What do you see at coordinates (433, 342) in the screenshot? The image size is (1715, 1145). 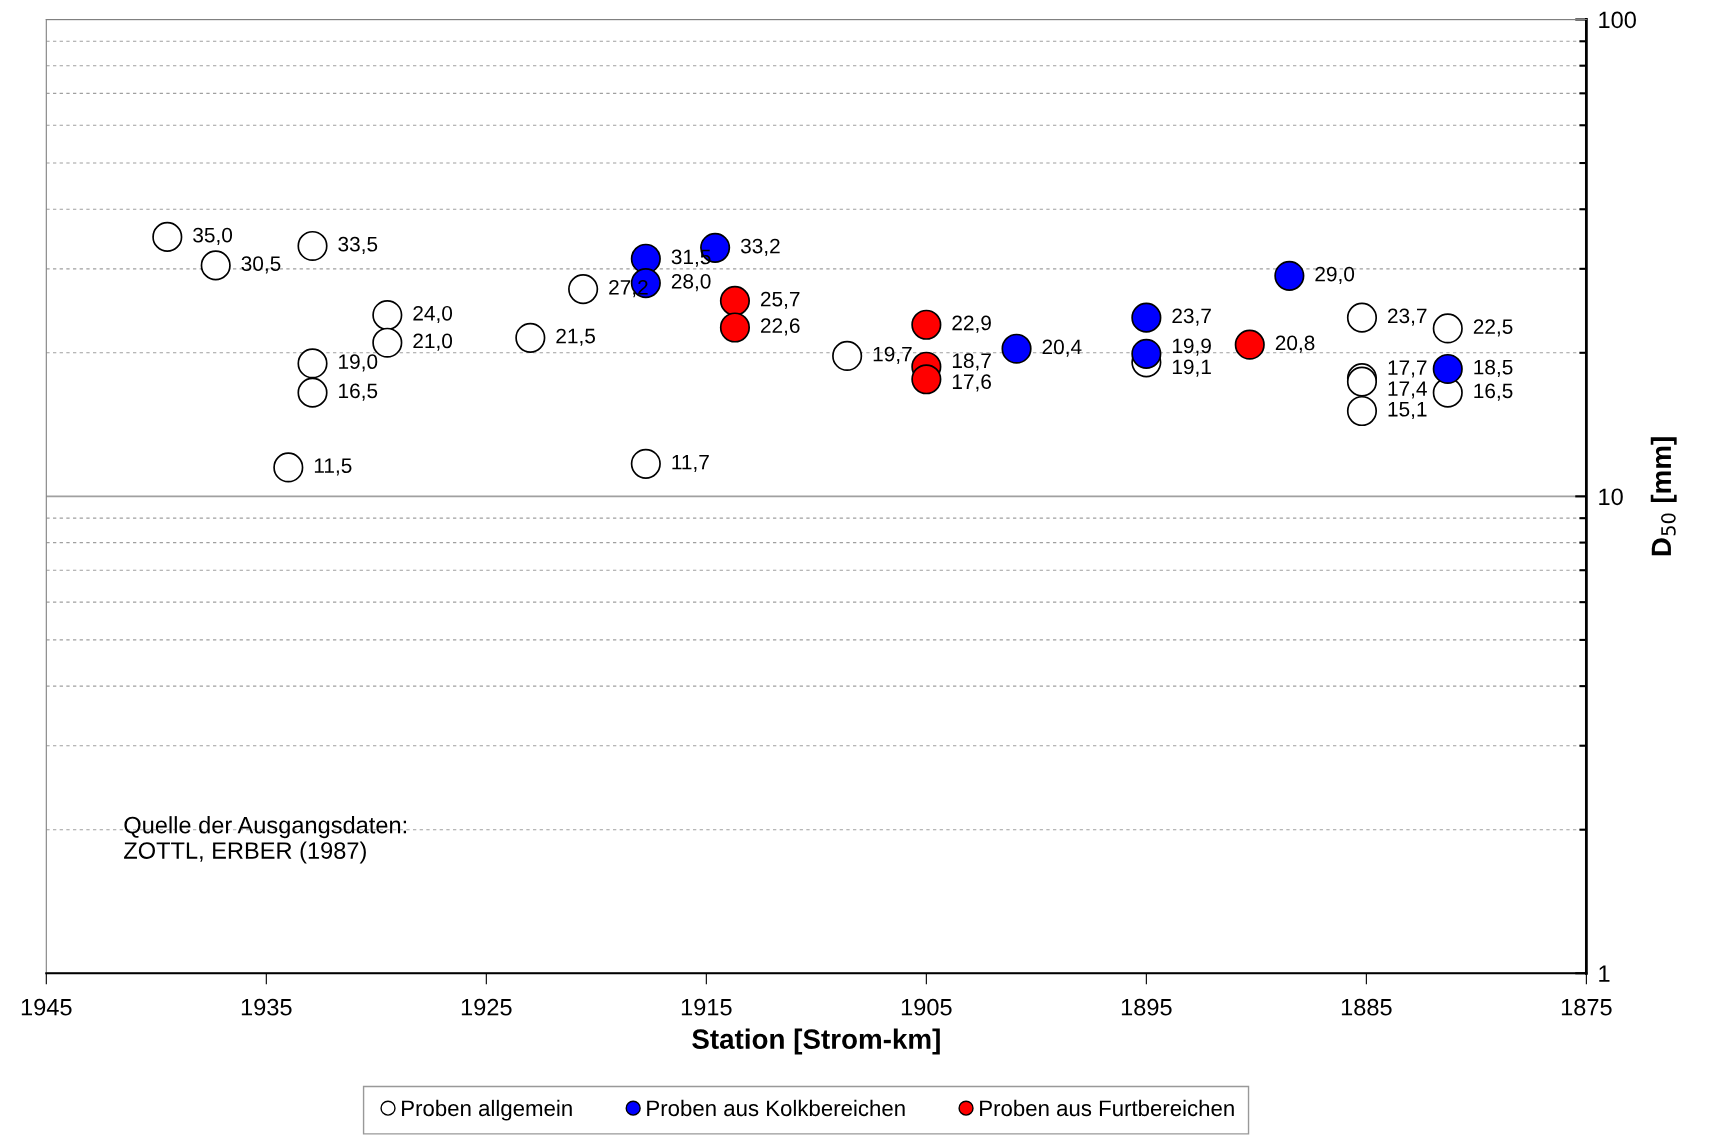 I see `data-label: 21,0` at bounding box center [433, 342].